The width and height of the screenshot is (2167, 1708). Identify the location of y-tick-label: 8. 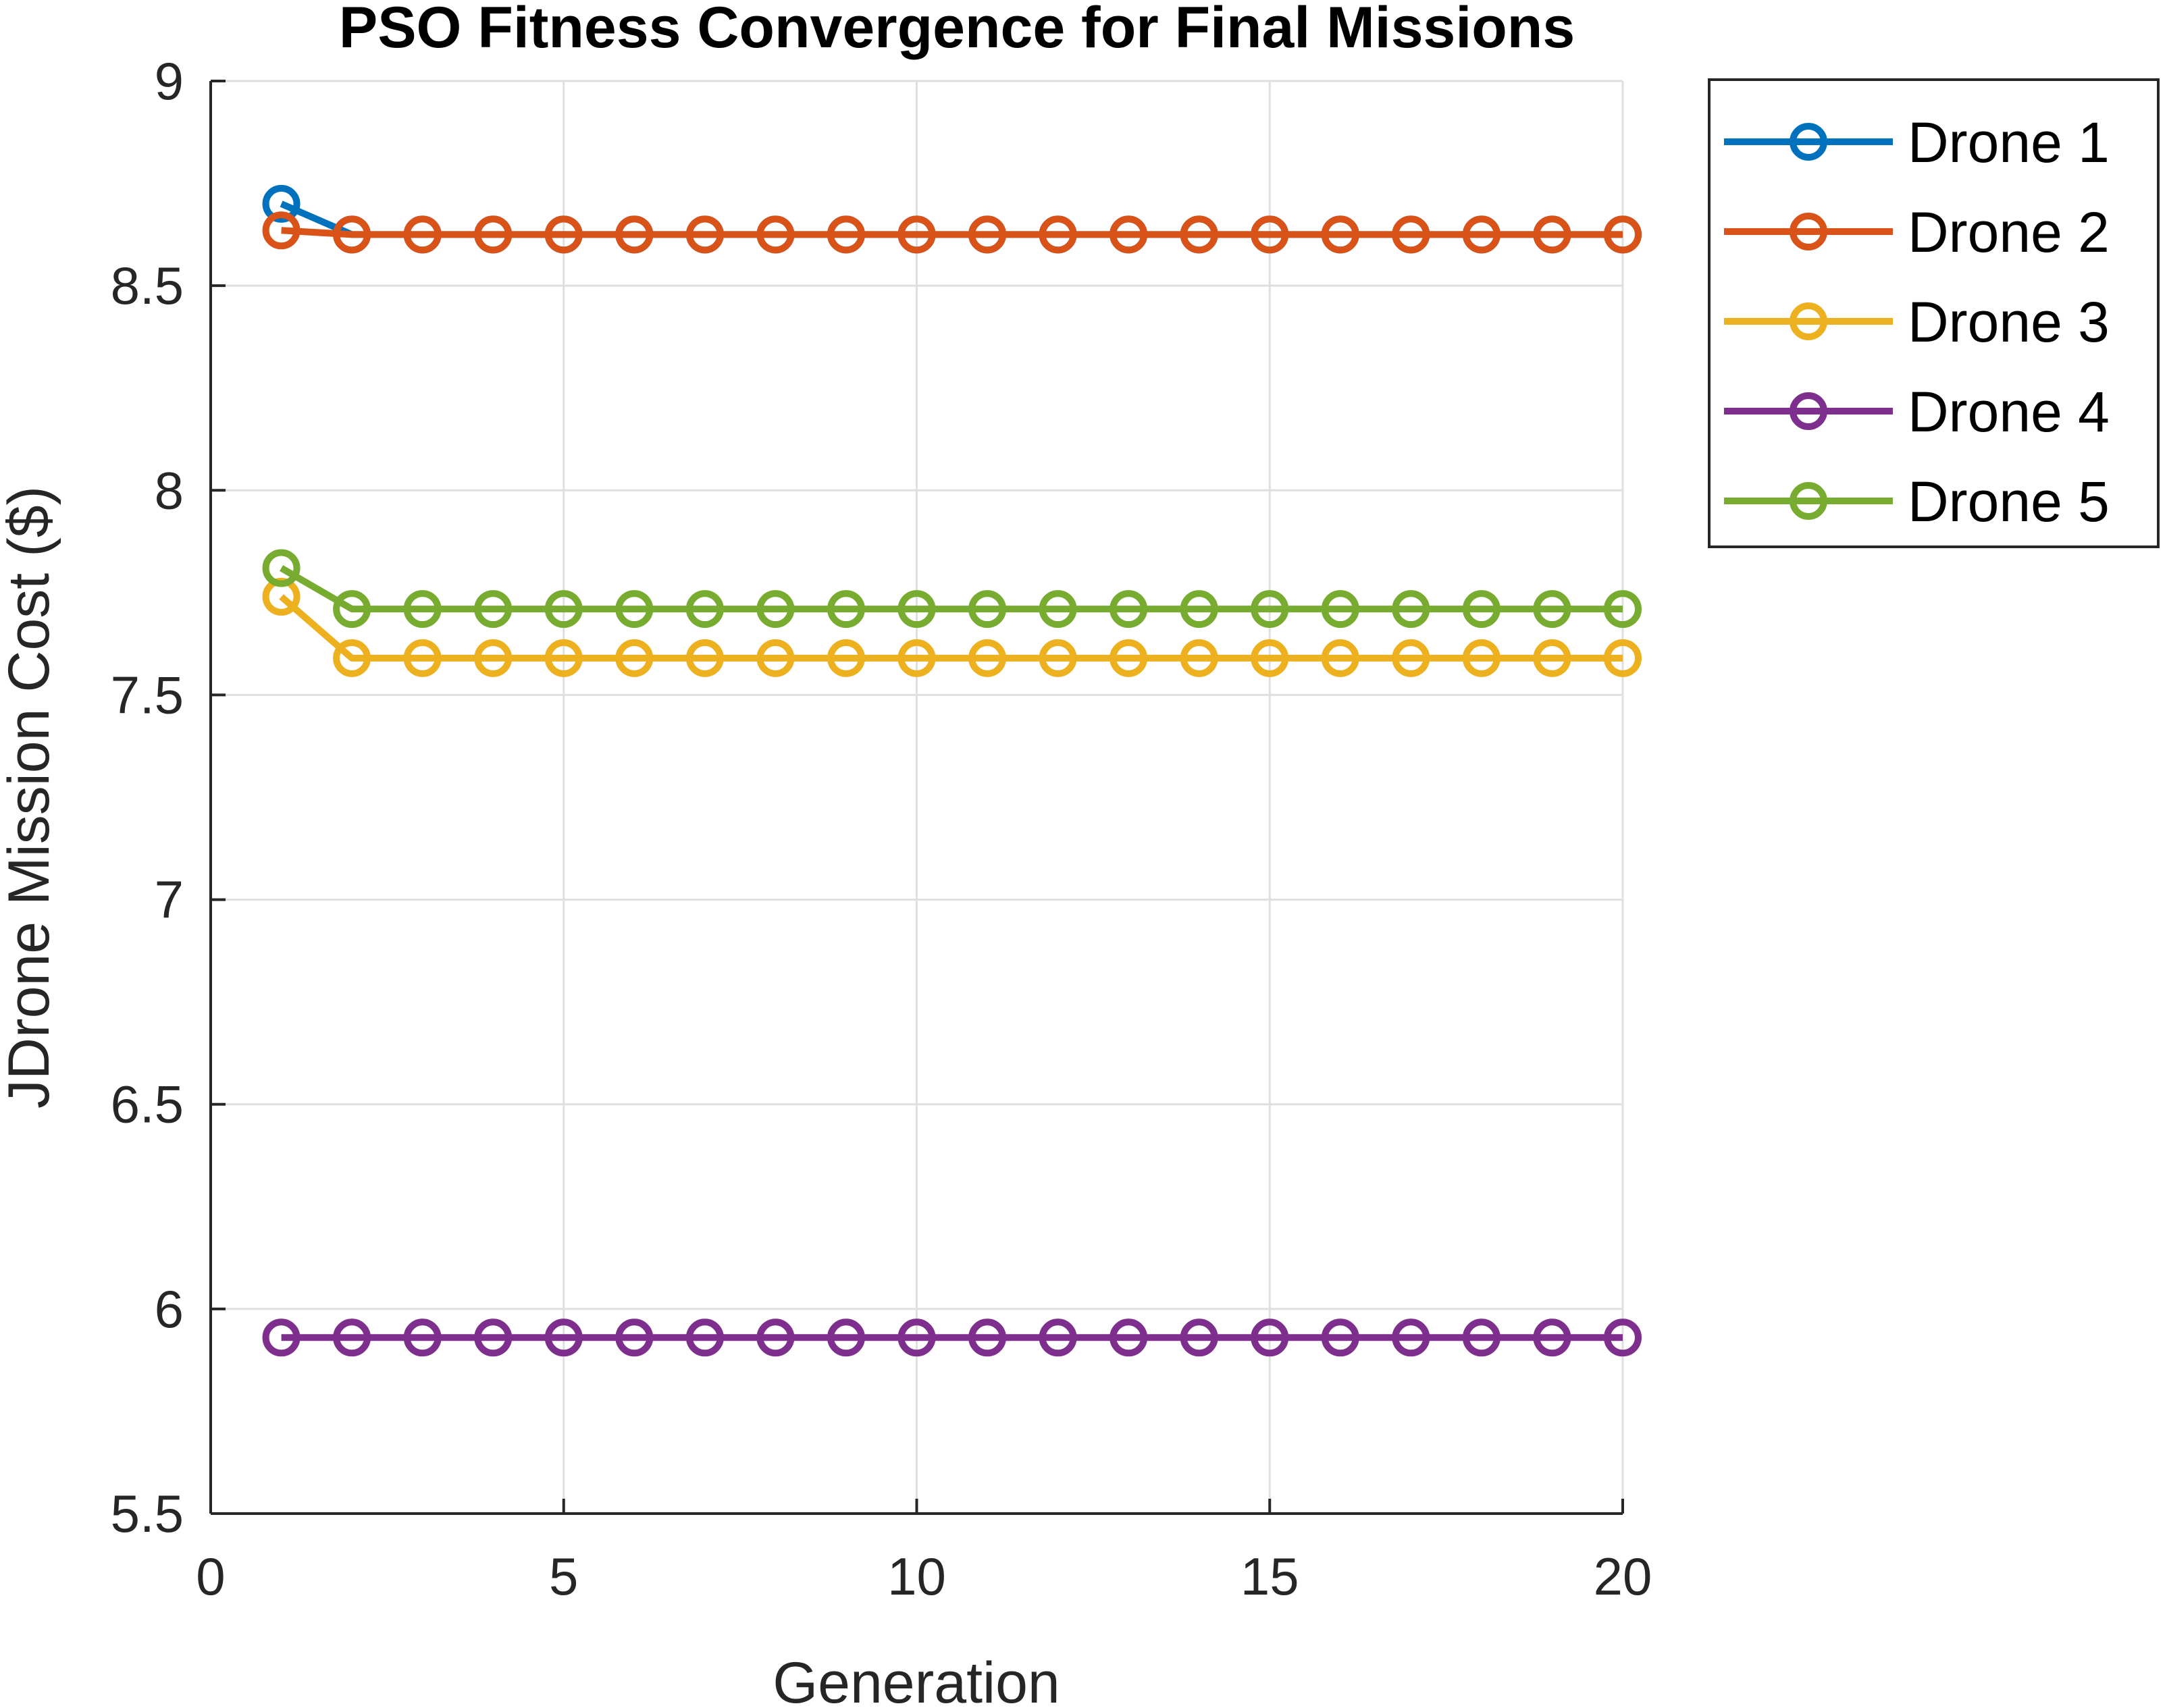
(169, 490).